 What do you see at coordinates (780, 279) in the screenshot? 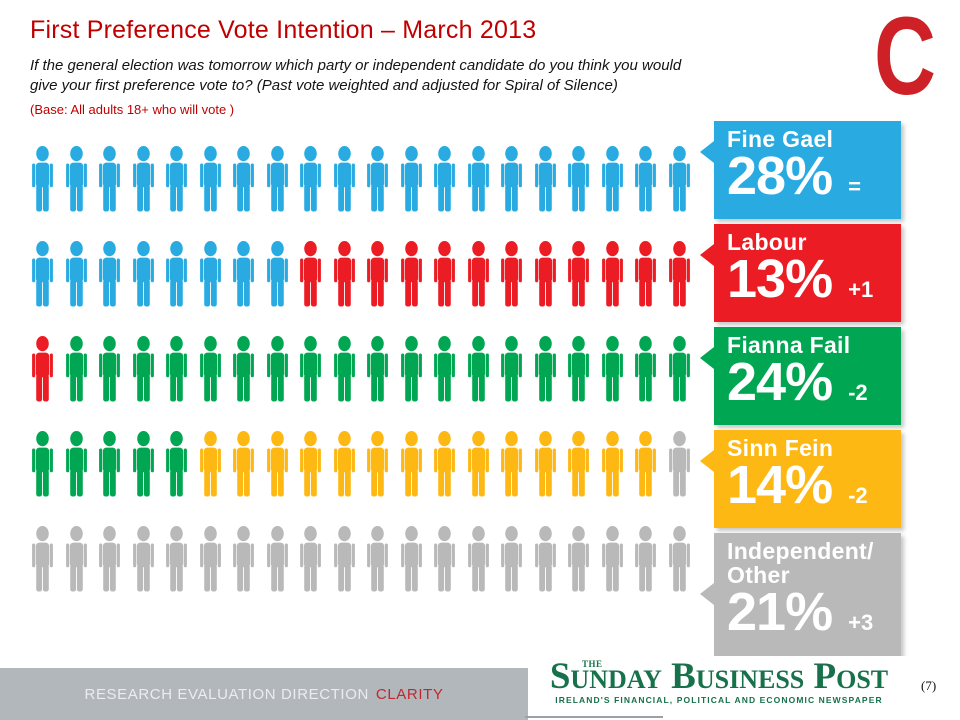
I see `party-percent: 13%` at bounding box center [780, 279].